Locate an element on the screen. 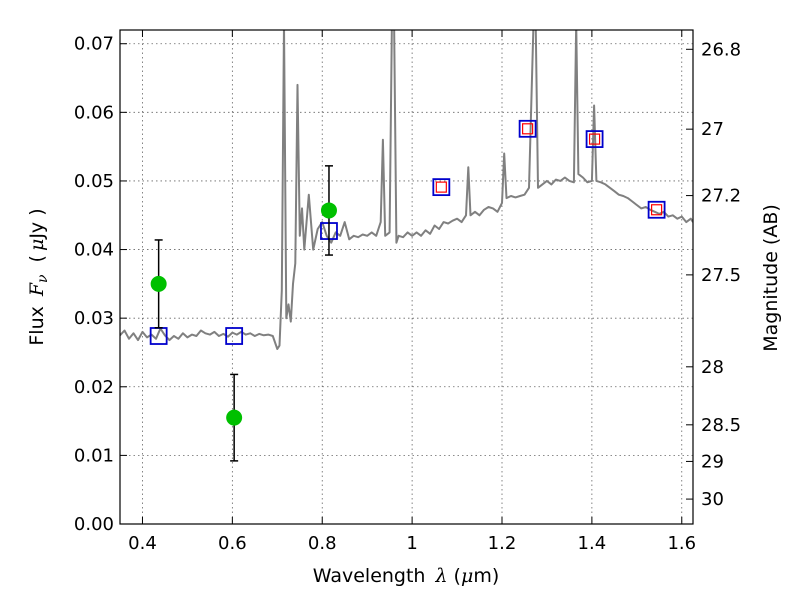 This screenshot has width=800, height=600. y-tick-label: 0.04 is located at coordinates (94, 250).